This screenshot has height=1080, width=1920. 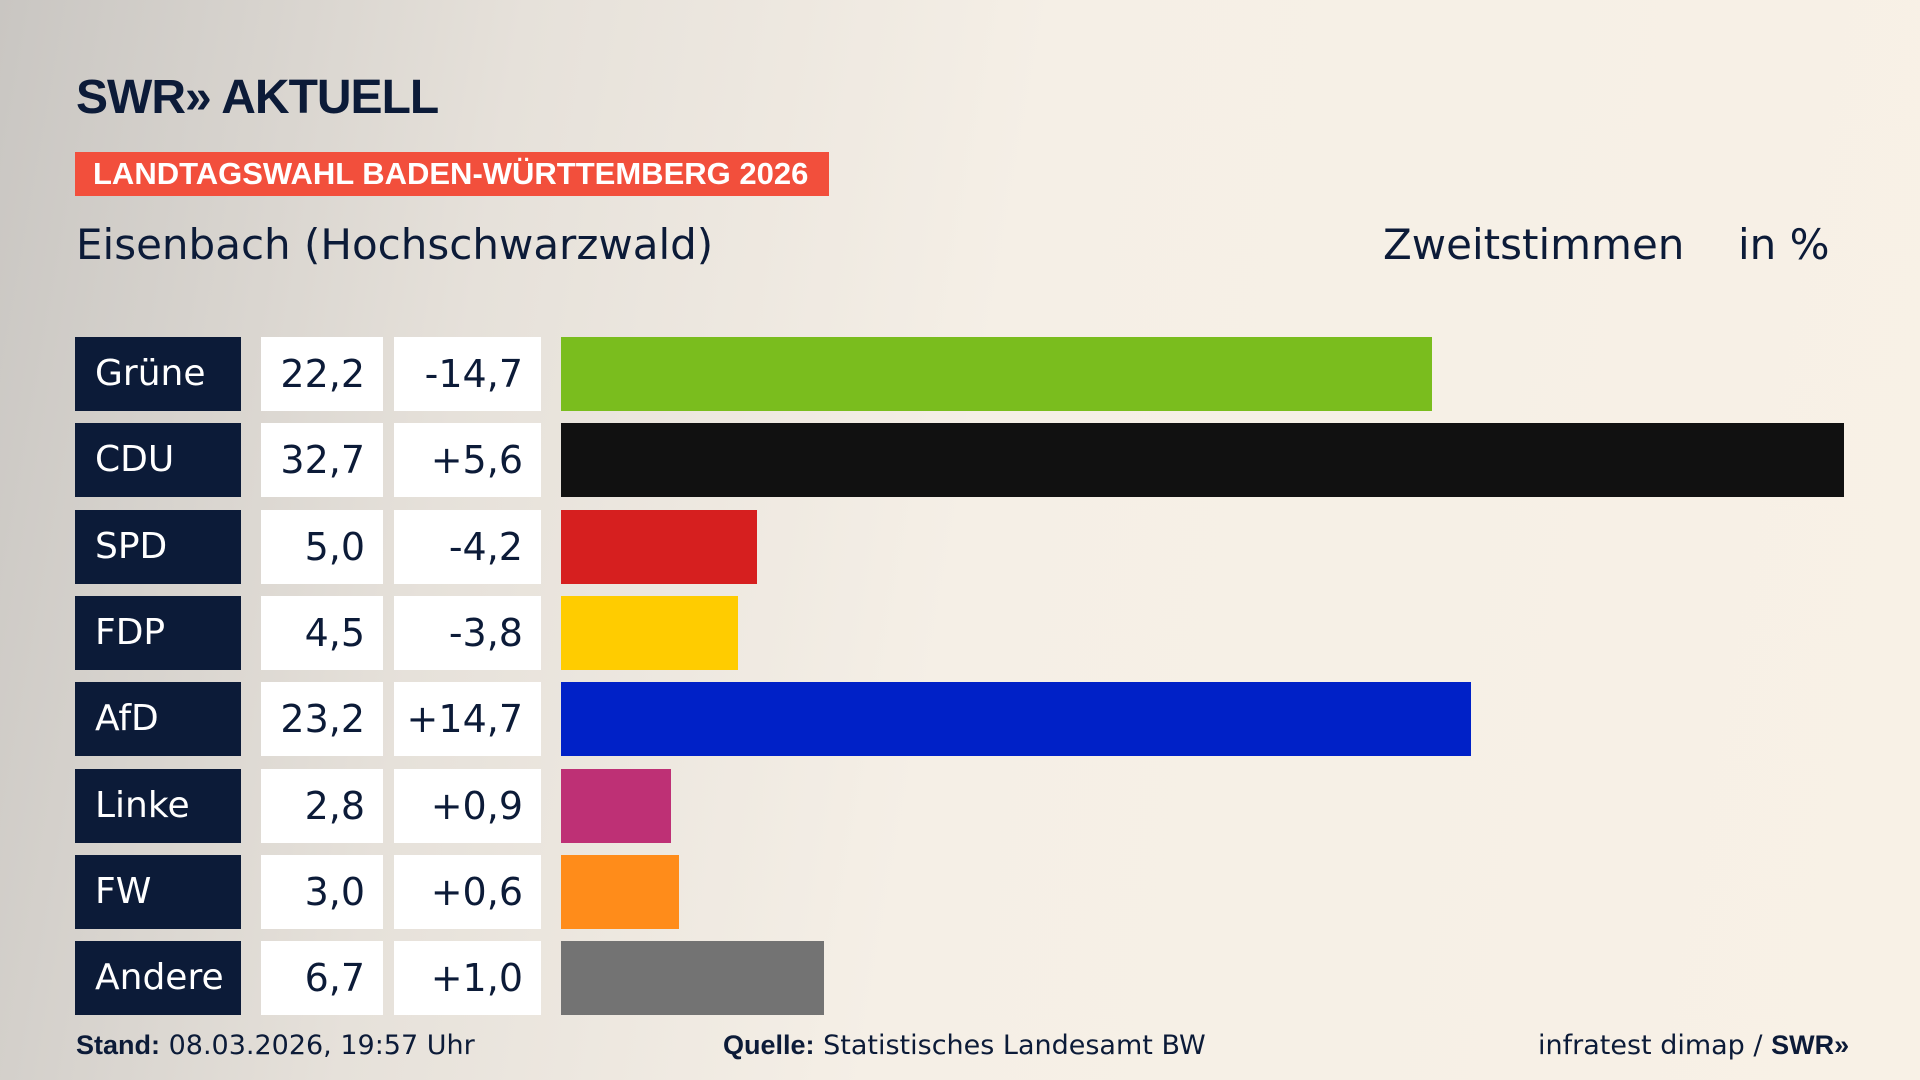 I want to click on party-diff: -14,7, so click(x=467, y=374).